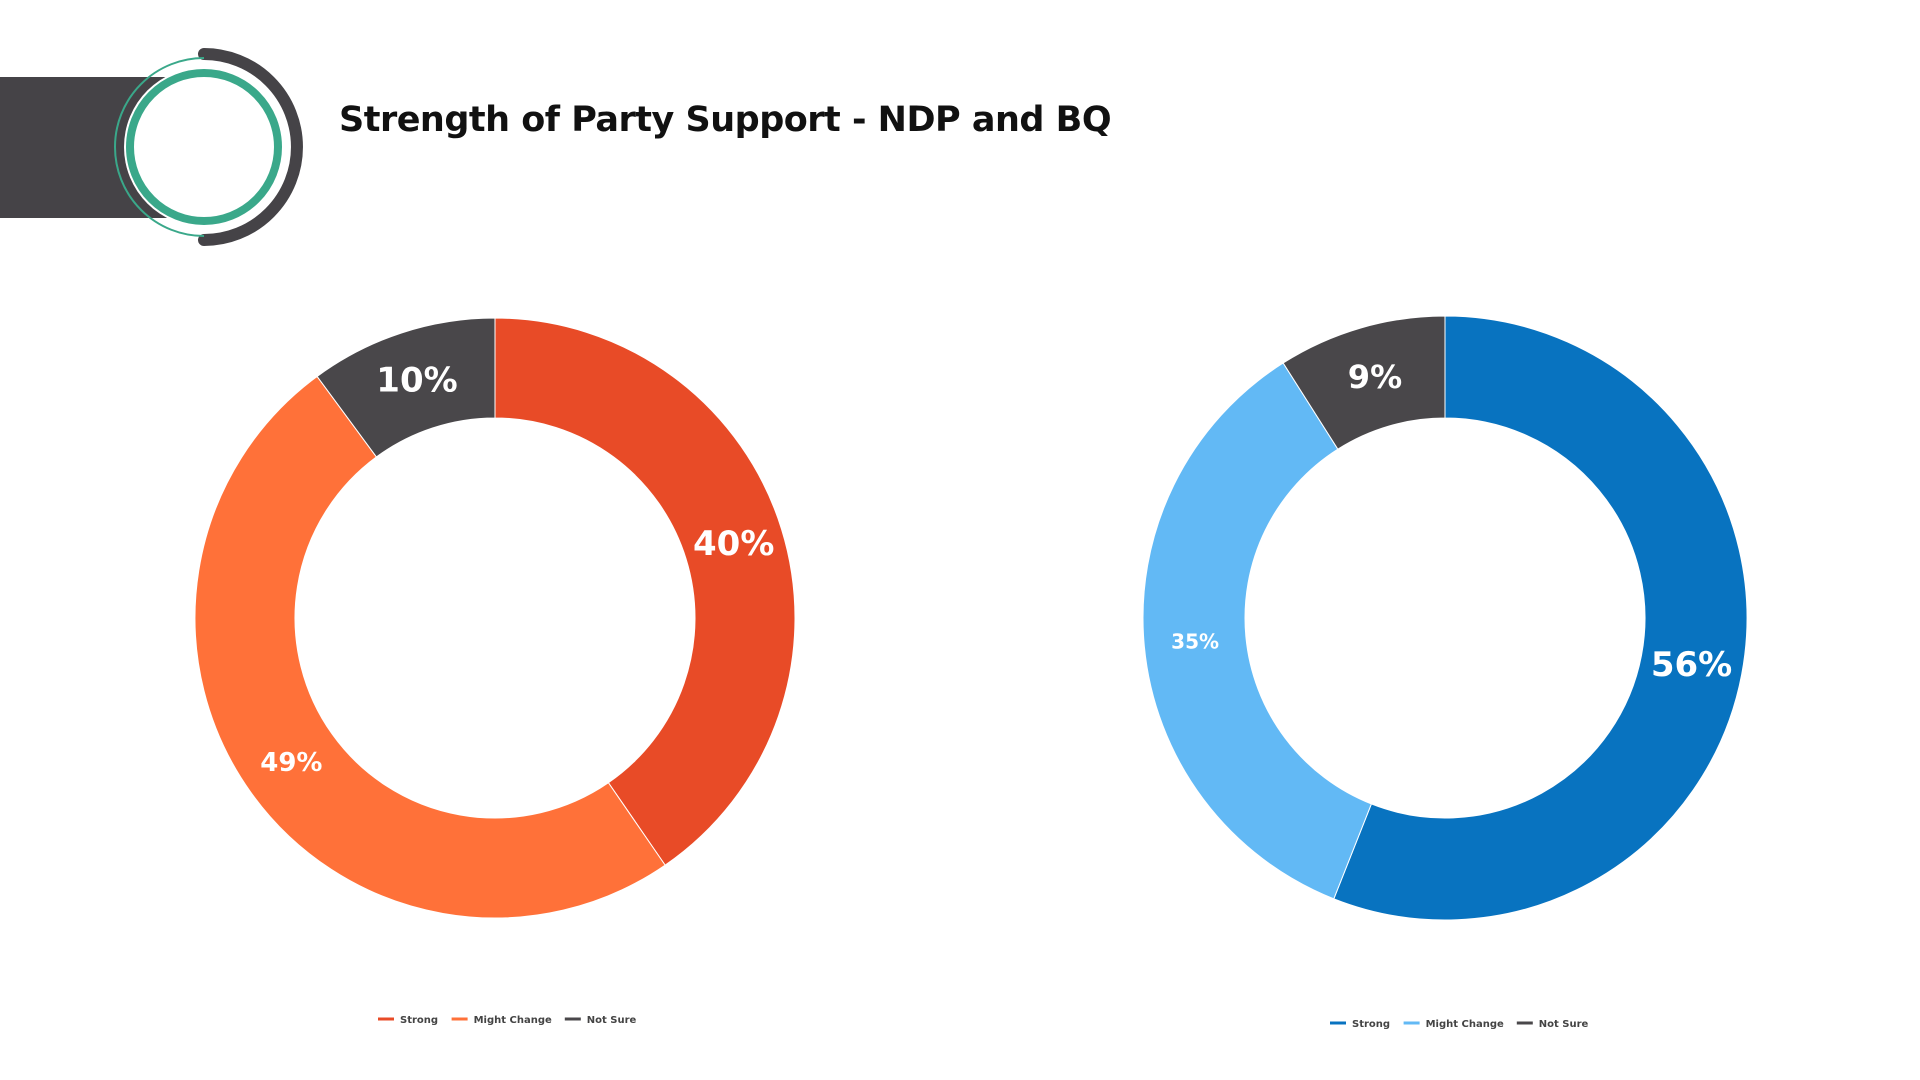 The width and height of the screenshot is (1920, 1080). I want to click on page-title: Strength of Party Support - NDP and BQ, so click(725, 120).